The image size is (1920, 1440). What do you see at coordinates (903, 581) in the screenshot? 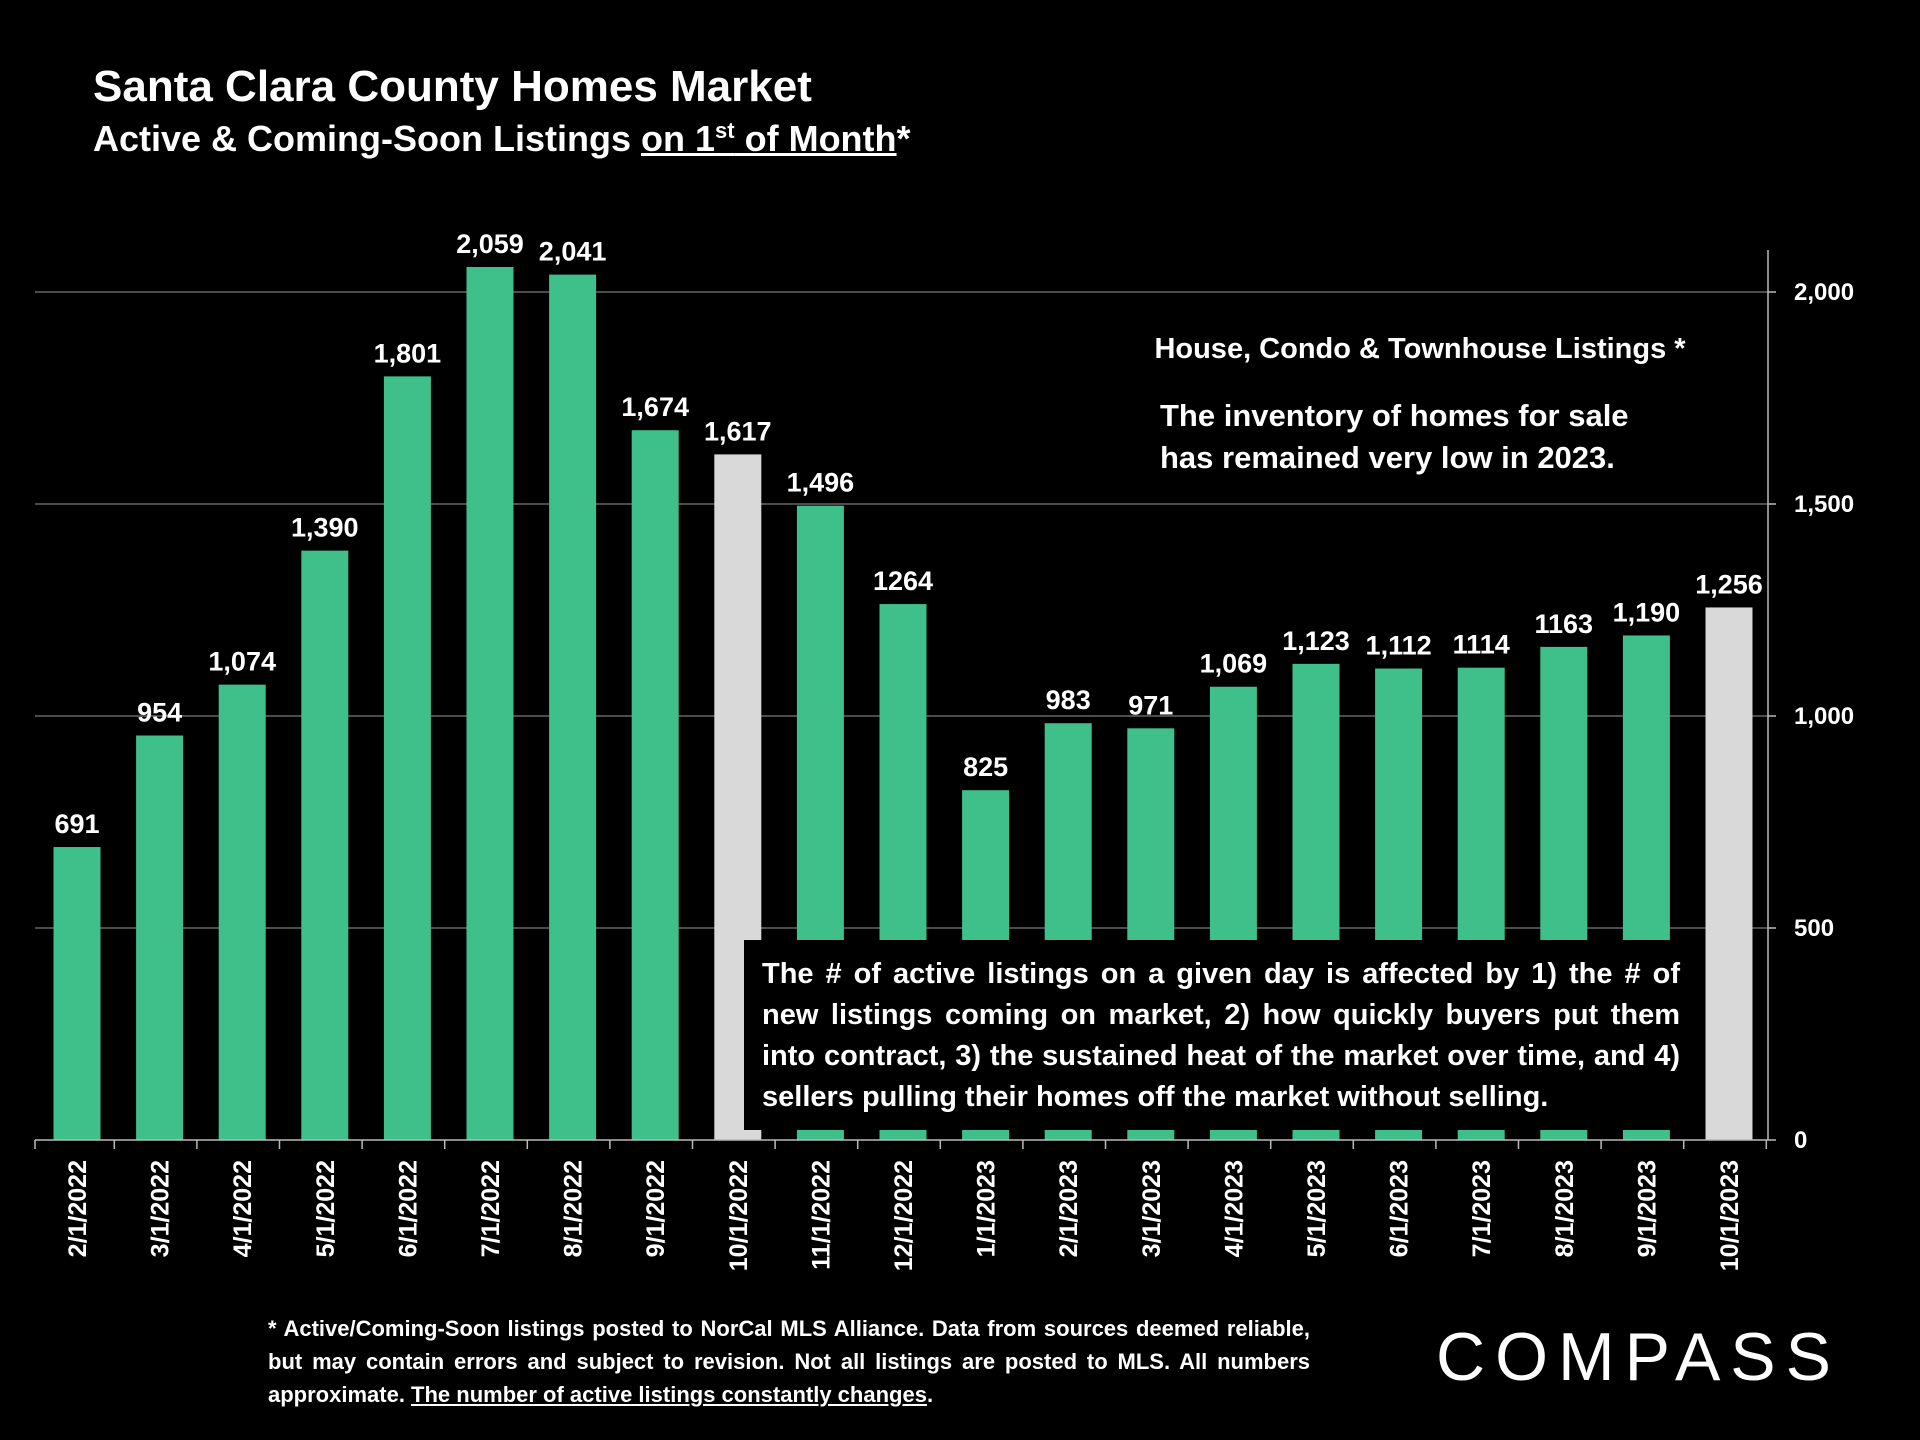
I see `data-label: 1264` at bounding box center [903, 581].